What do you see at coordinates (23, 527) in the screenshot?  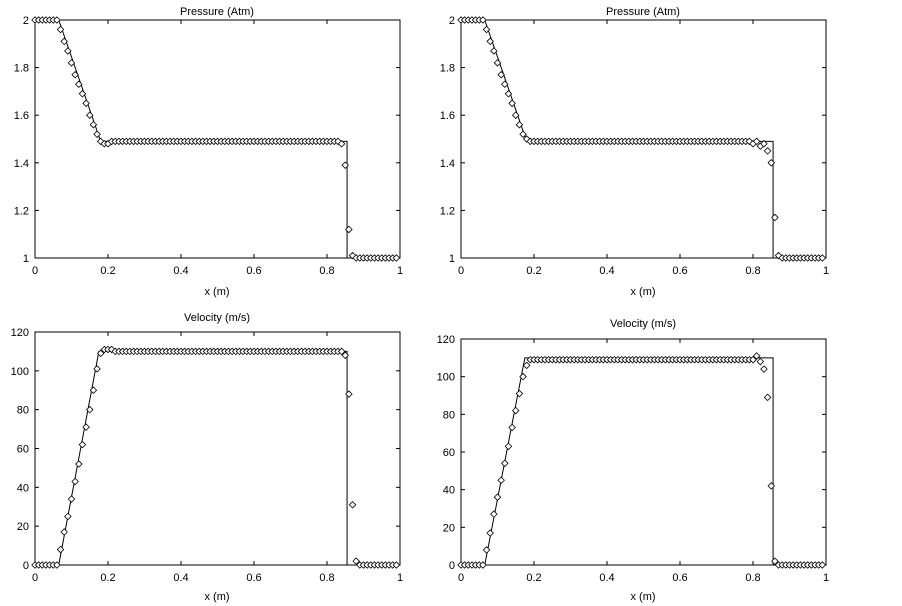 I see `y-tick-label: 20` at bounding box center [23, 527].